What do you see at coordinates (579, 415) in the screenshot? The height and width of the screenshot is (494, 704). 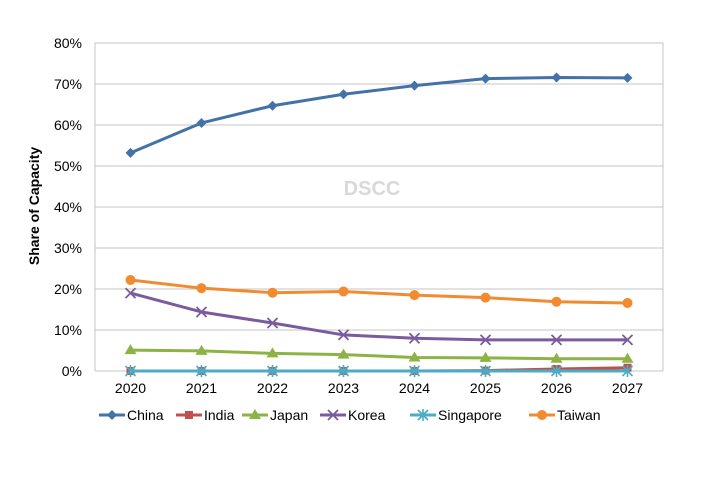 I see `legend-label: Taiwan` at bounding box center [579, 415].